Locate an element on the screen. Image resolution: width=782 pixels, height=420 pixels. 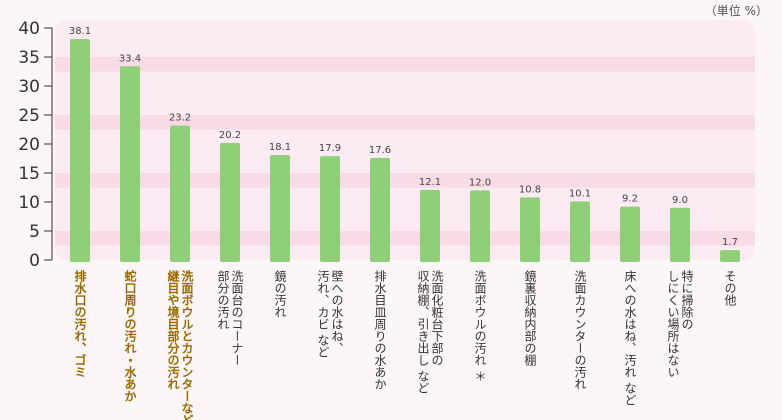
y-tick-label: 30 is located at coordinates (29, 87).